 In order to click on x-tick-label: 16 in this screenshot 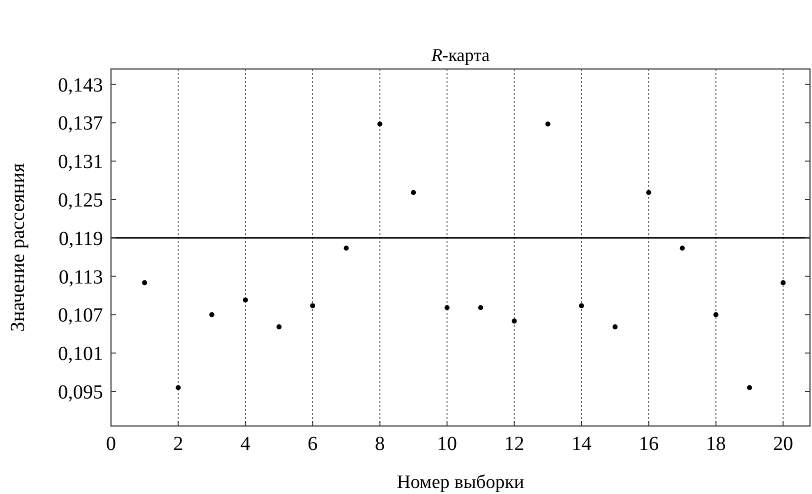, I will do `click(648, 444)`.